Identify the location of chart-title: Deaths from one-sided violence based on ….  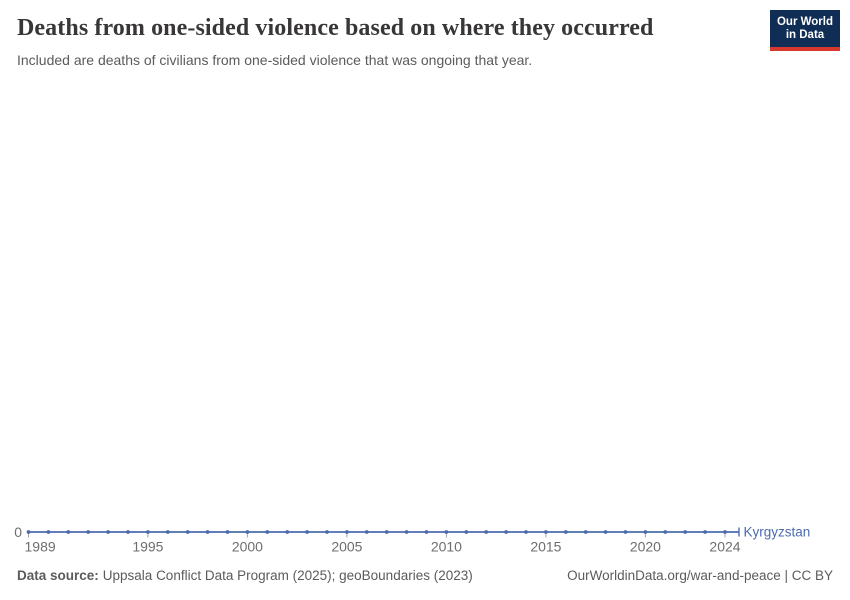
(335, 28).